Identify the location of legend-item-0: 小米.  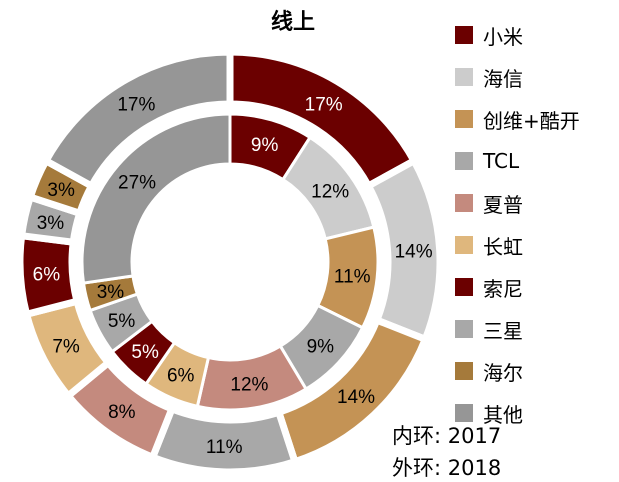
(535, 35).